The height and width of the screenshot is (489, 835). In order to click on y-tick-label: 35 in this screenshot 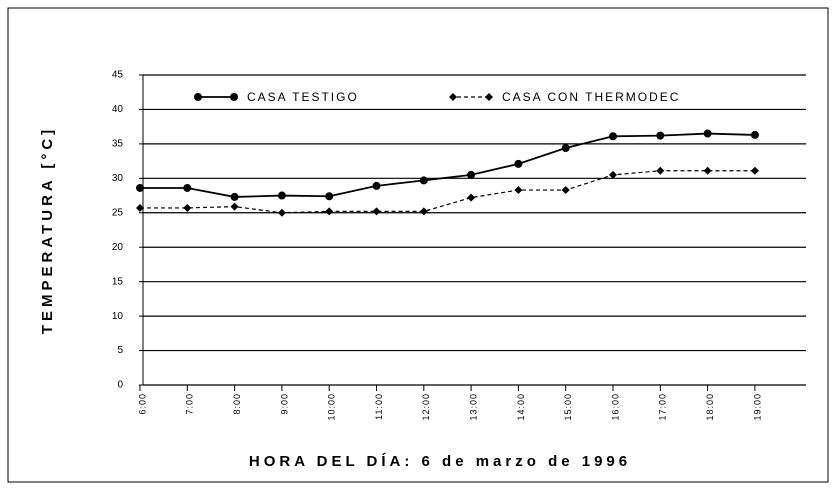, I will do `click(118, 144)`.